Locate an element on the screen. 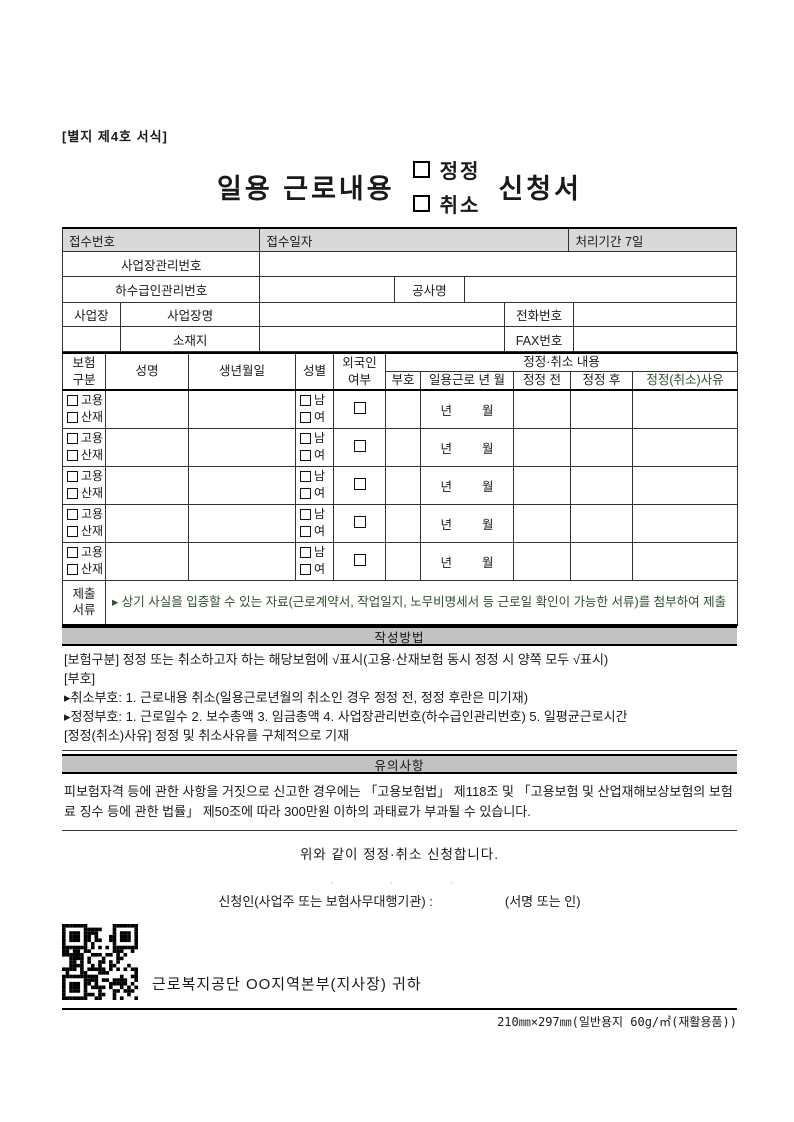  construction-name-label: 공사명 is located at coordinates (430, 289).